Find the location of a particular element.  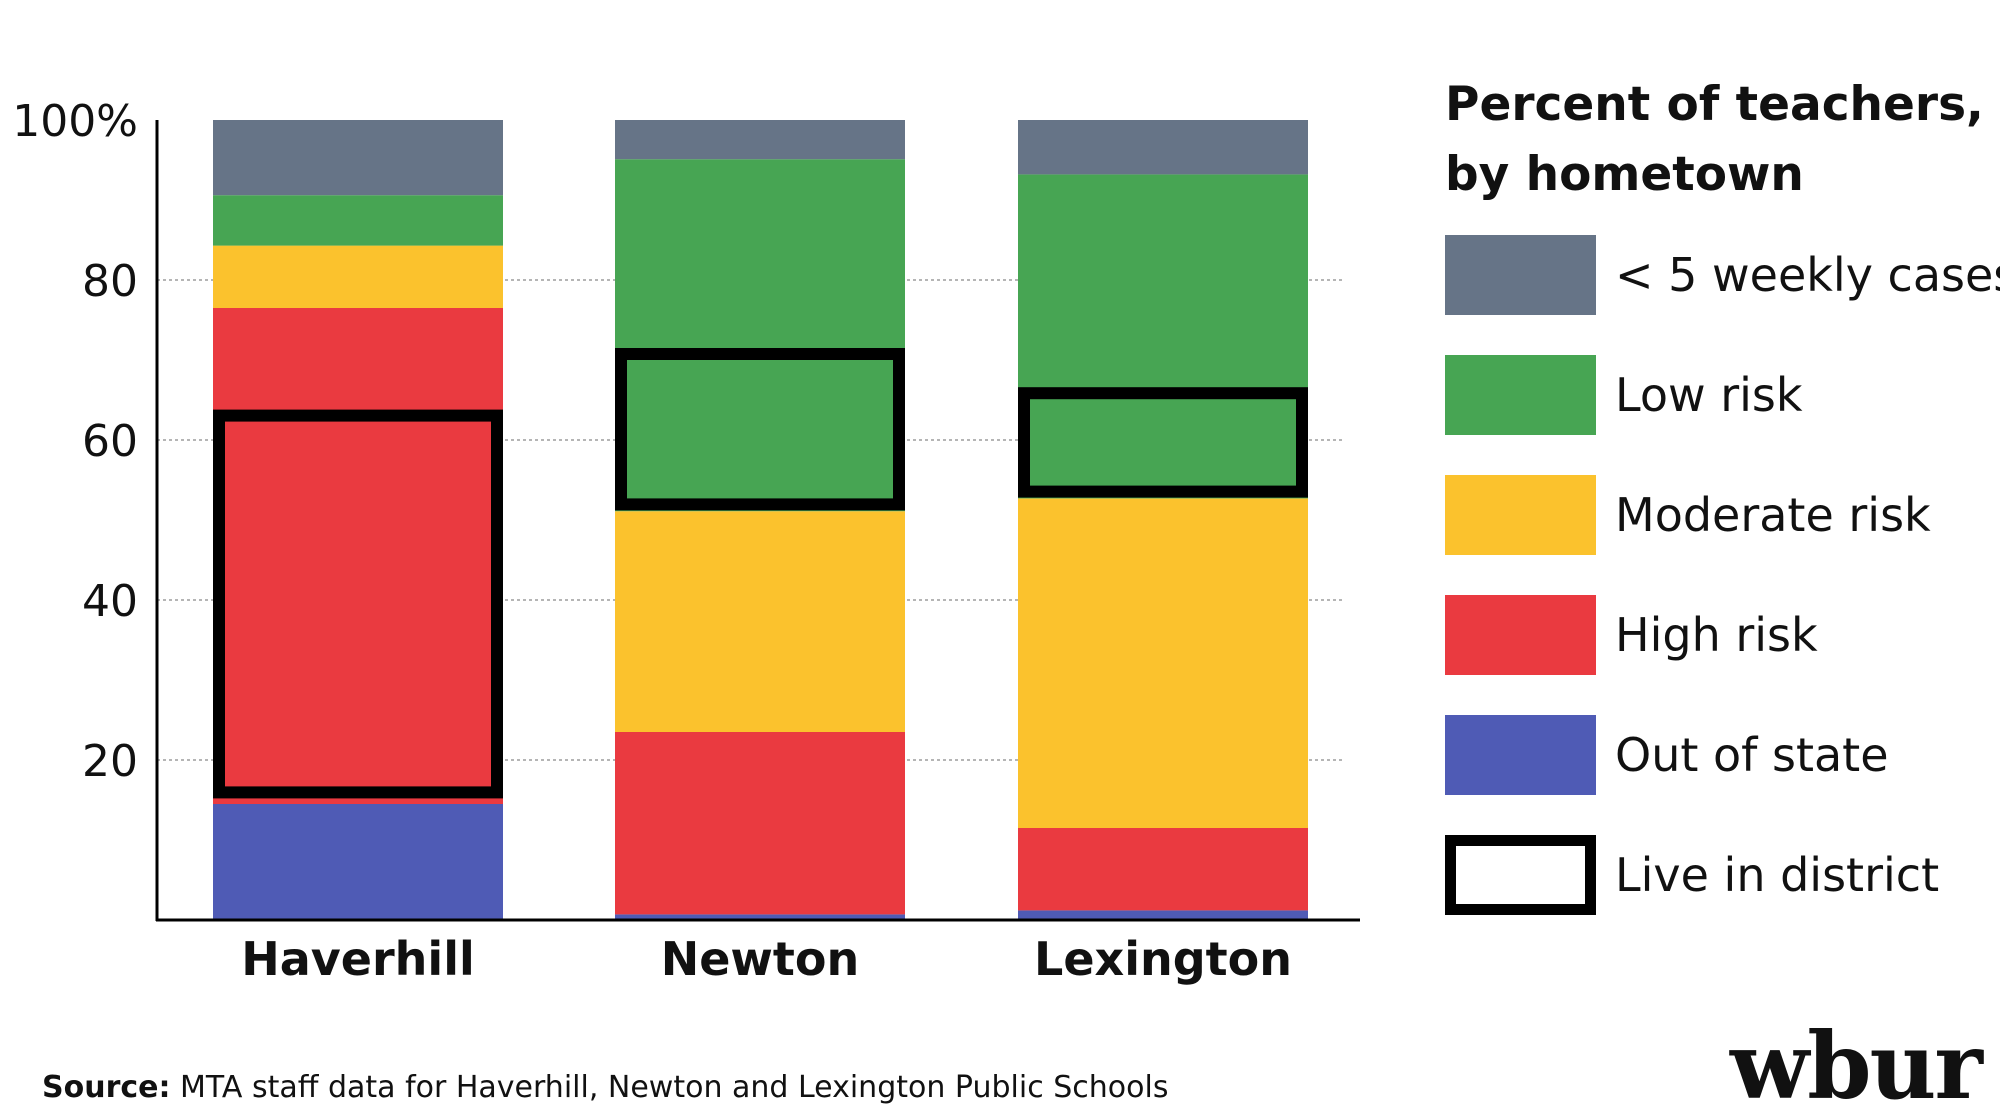

bar-segment-haverhill-moderate-risk is located at coordinates (358, 276).